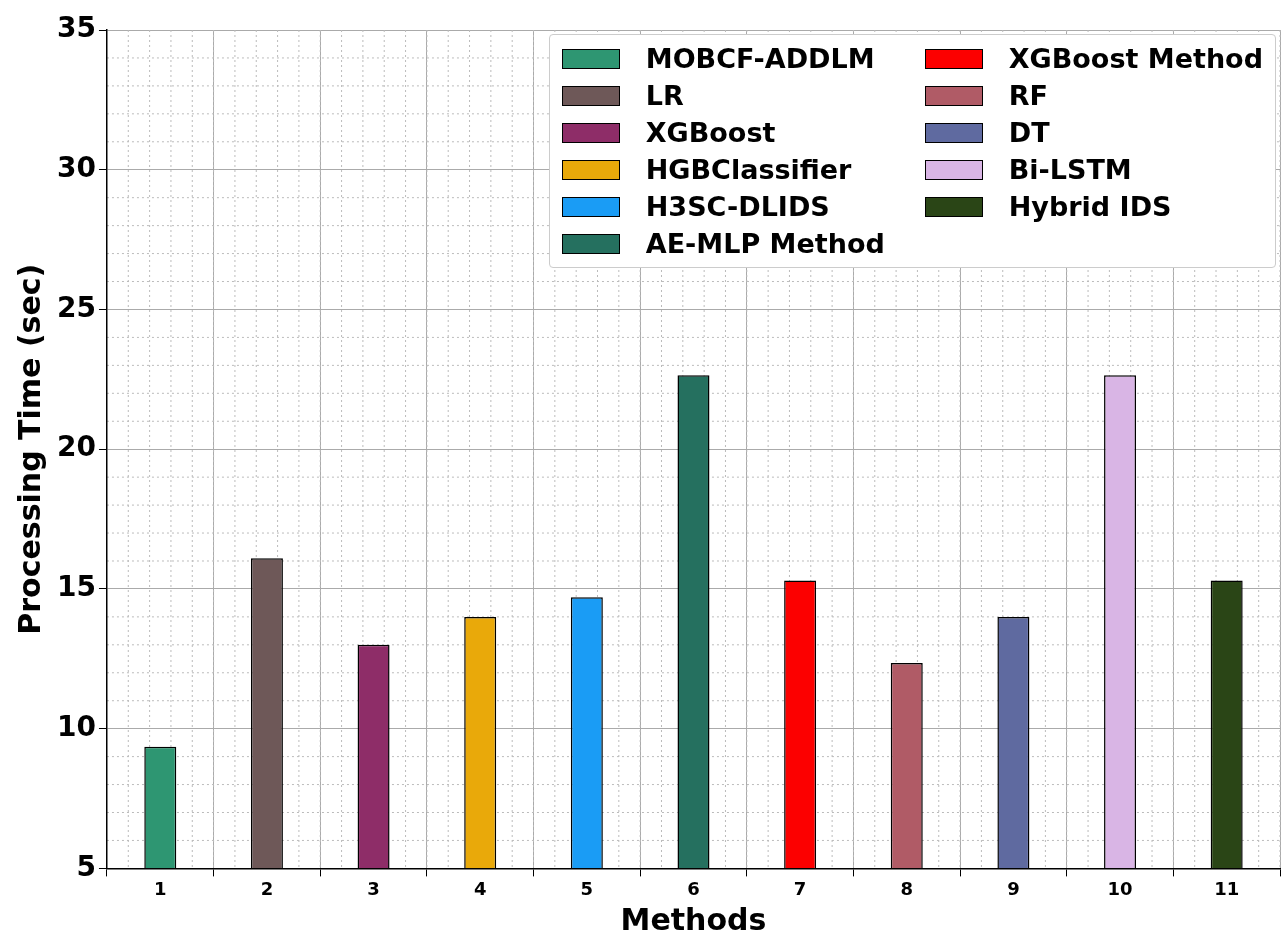  What do you see at coordinates (160, 888) in the screenshot?
I see `x-tick-label: 1` at bounding box center [160, 888].